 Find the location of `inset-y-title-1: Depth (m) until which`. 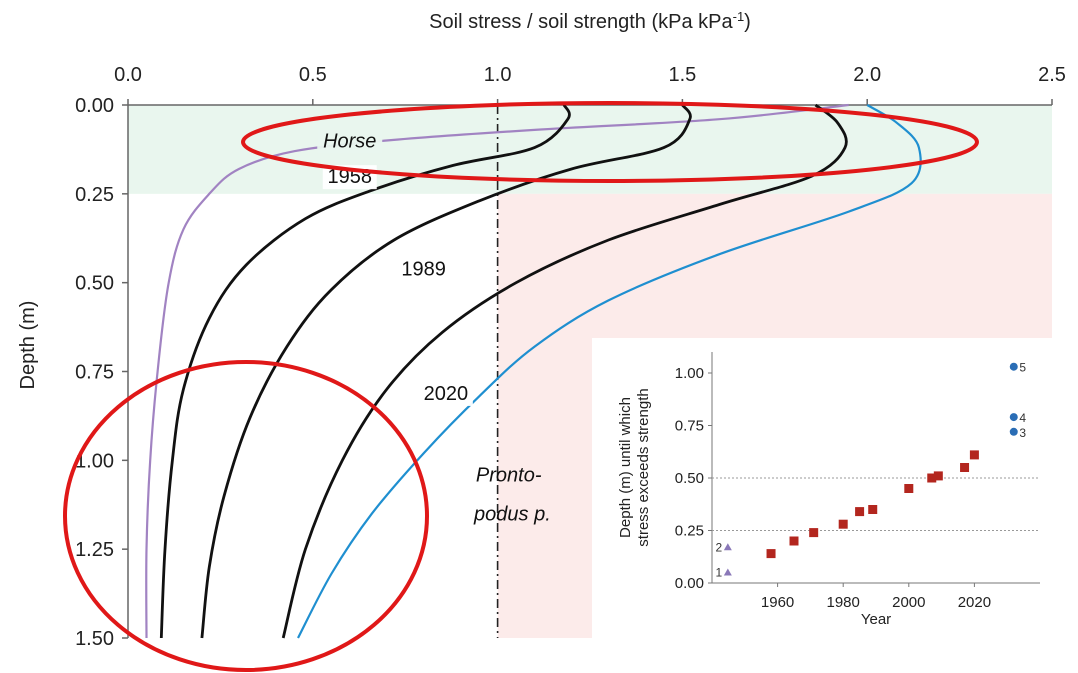

inset-y-title-1: Depth (m) until which is located at coordinates (625, 467).